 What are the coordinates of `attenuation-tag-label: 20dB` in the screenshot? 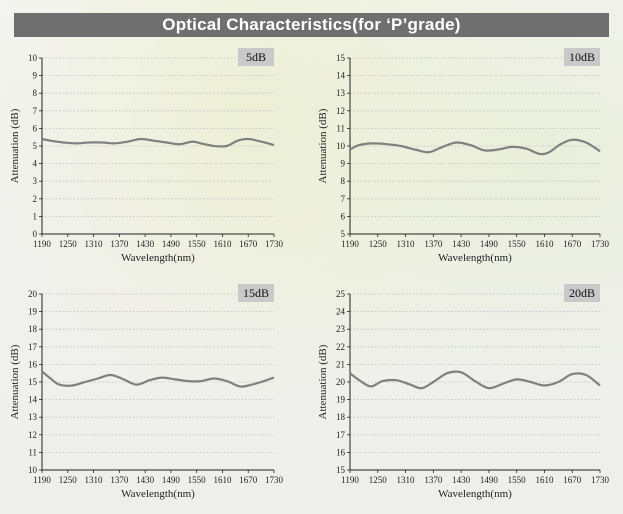 It's located at (582, 293).